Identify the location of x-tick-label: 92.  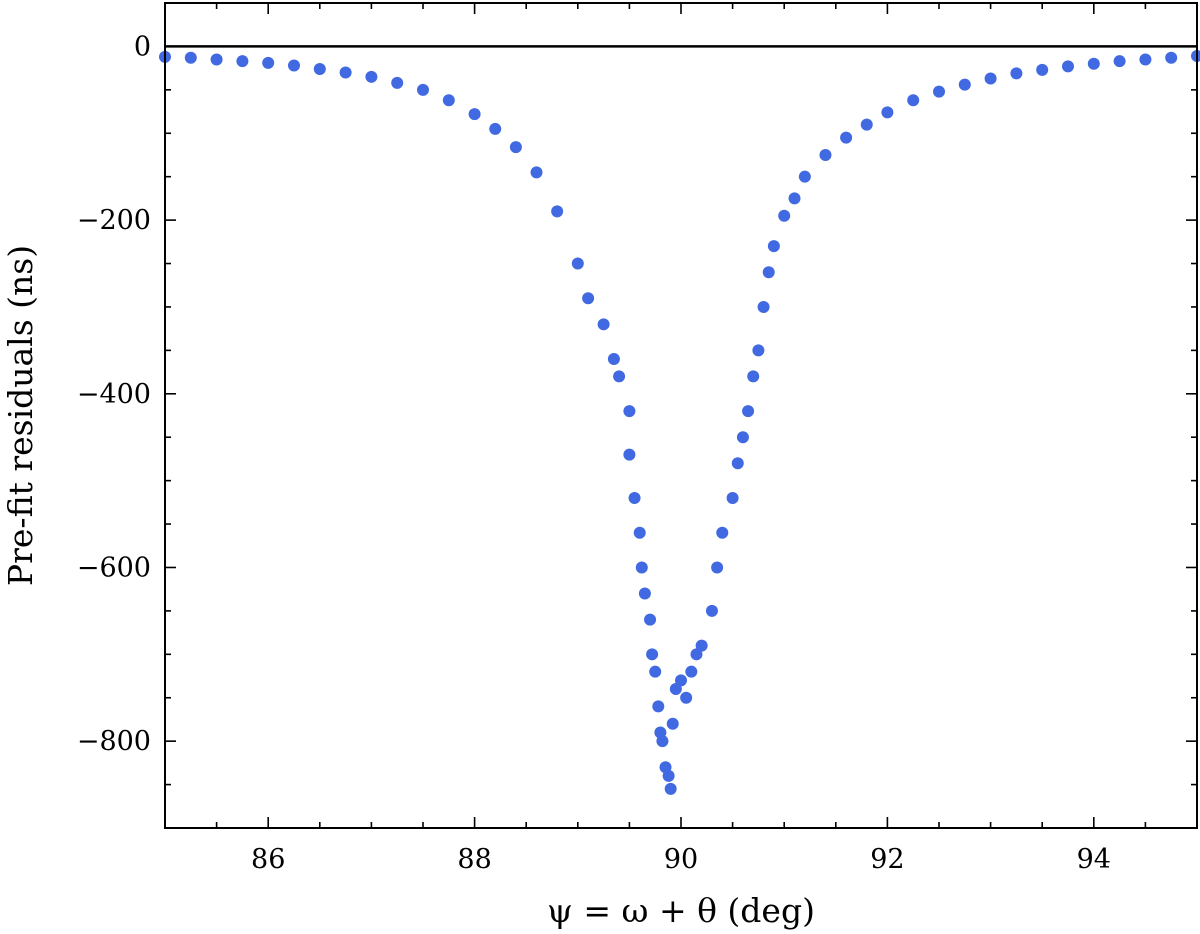
(887, 859).